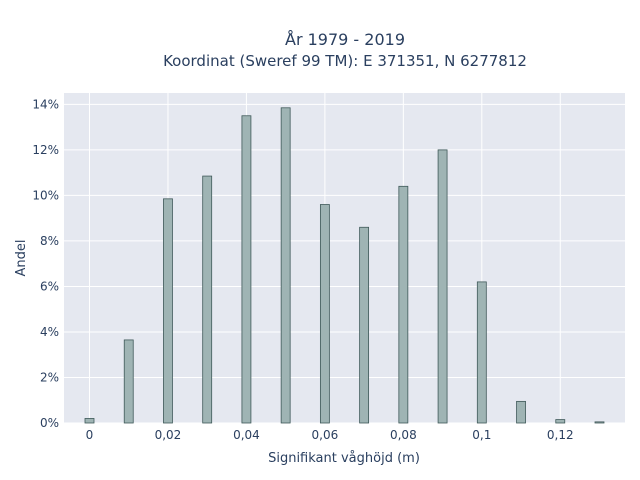 This screenshot has width=640, height=480. Describe the element at coordinates (168, 435) in the screenshot. I see `x-tick-label: 0,02` at that location.